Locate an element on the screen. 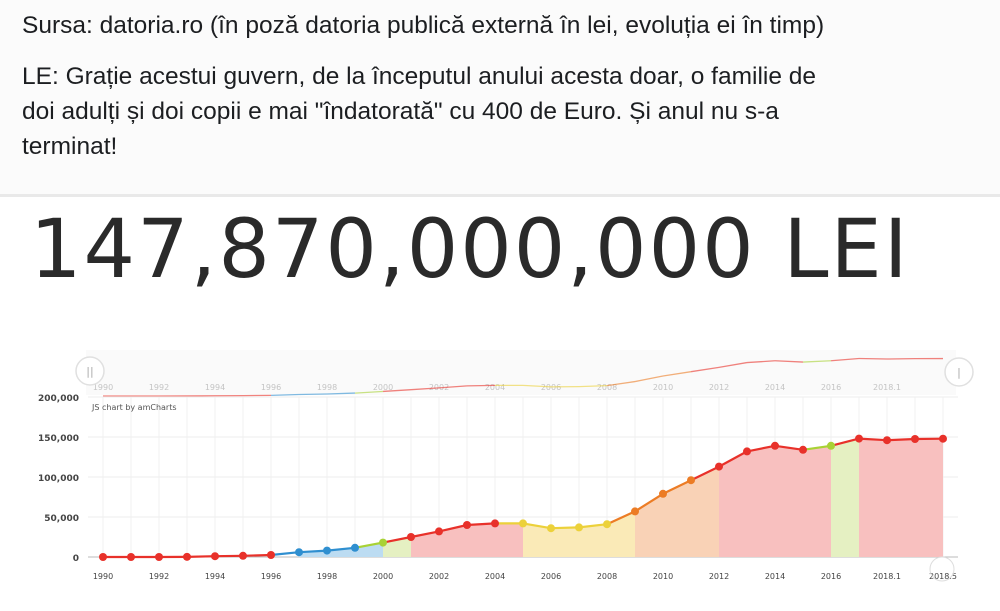 The width and height of the screenshot is (1000, 611). svg-text: 2002 is located at coordinates (439, 576).